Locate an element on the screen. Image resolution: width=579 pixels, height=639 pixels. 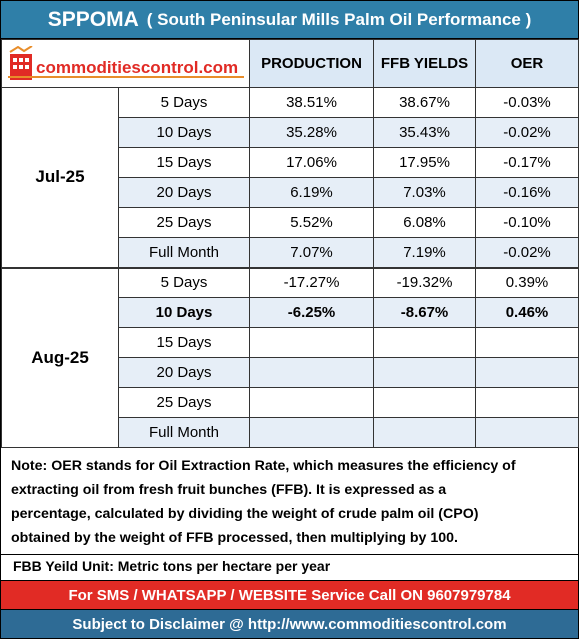
col-ffb-yields: FFB YIELDS is located at coordinates (424, 63).